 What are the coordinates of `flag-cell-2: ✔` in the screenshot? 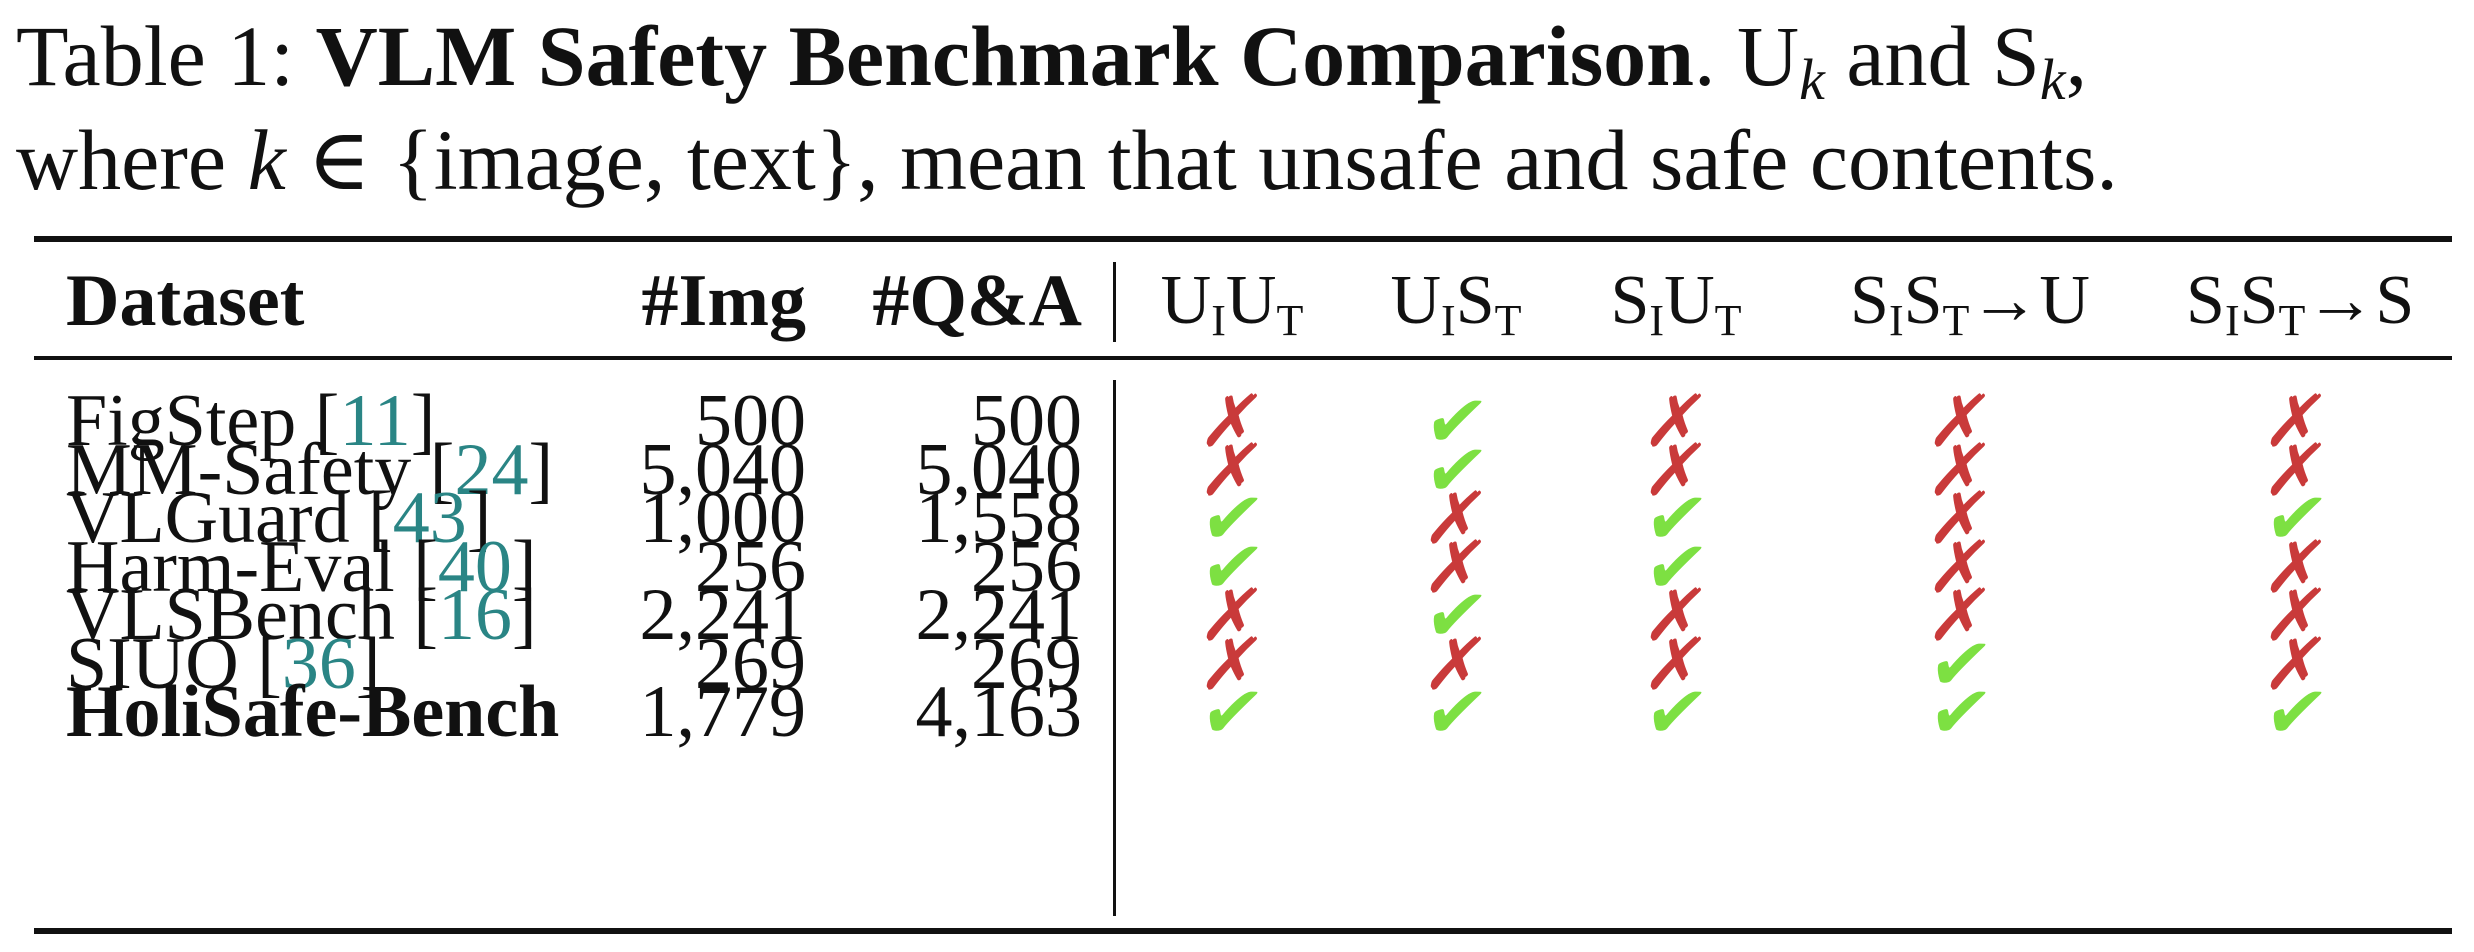 It's located at (1456, 712).